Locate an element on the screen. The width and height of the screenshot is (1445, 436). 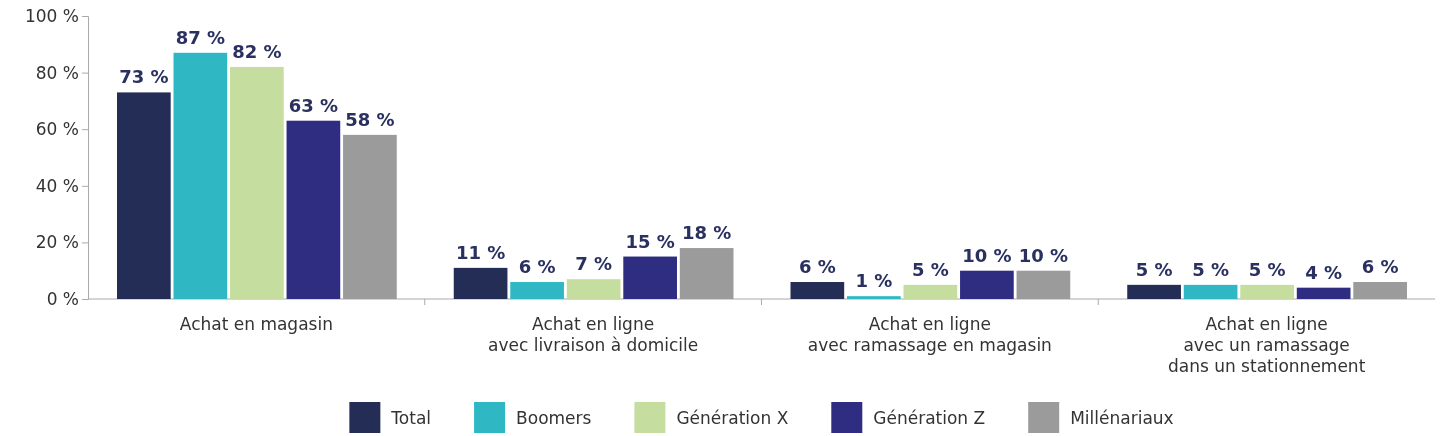
legend-label: Génération X is located at coordinates (732, 418).